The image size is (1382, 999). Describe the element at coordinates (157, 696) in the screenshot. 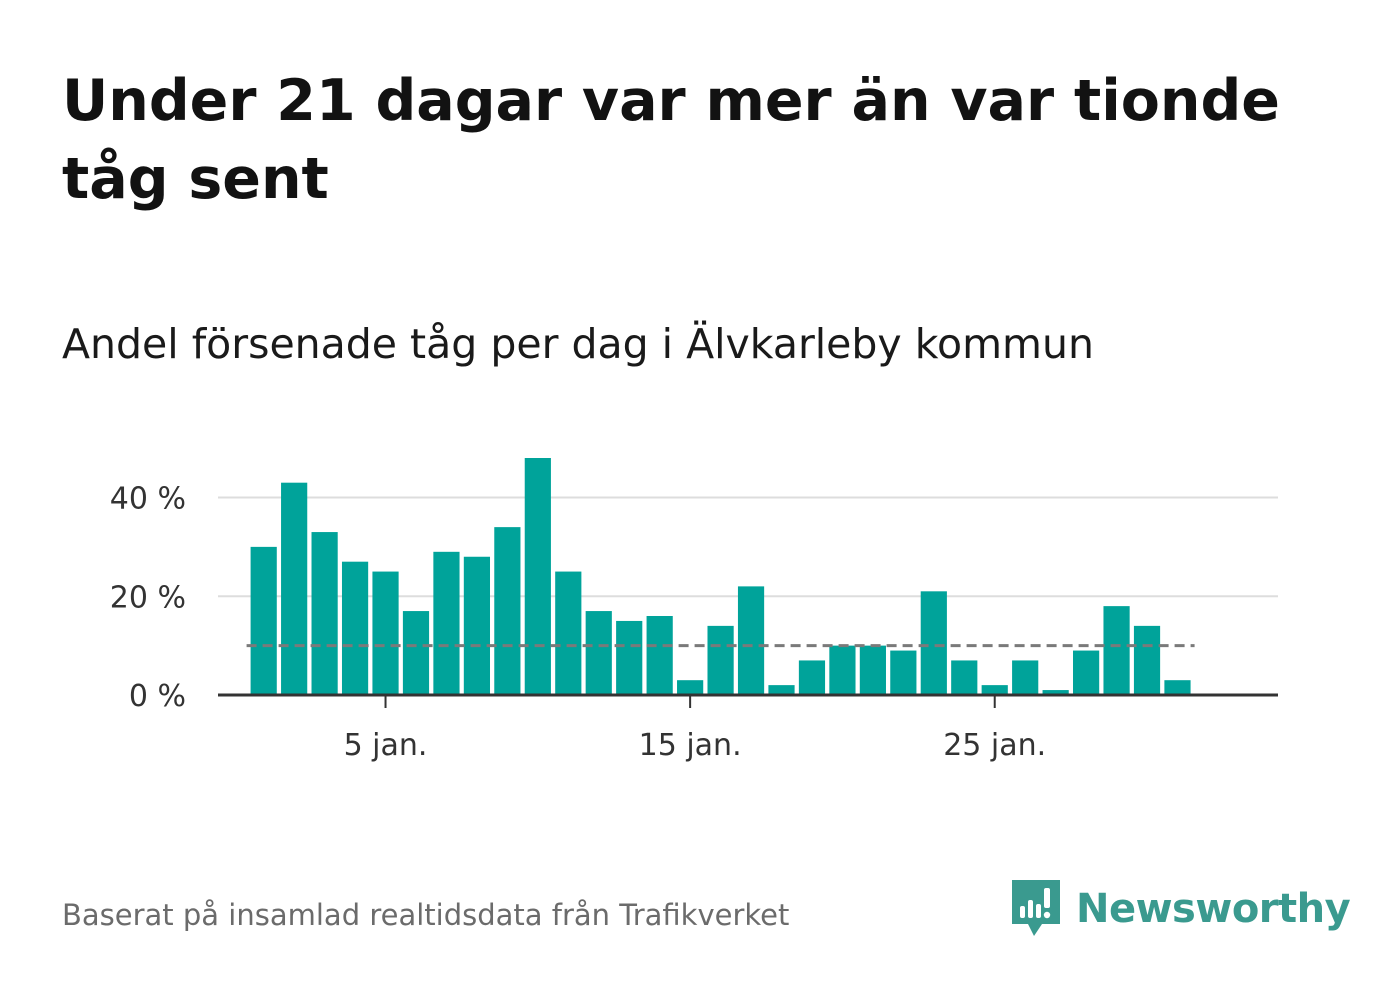

I see `y-tick-label: 0 %` at that location.